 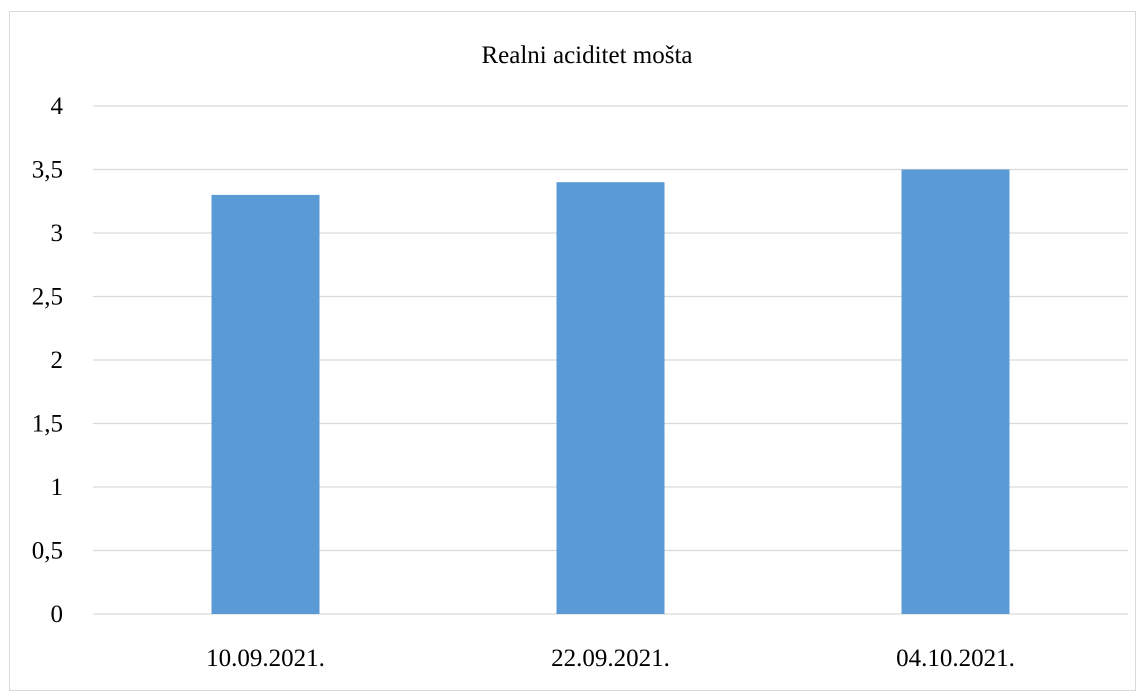 What do you see at coordinates (265, 658) in the screenshot?
I see `x-tick-label: 10.09.2021.` at bounding box center [265, 658].